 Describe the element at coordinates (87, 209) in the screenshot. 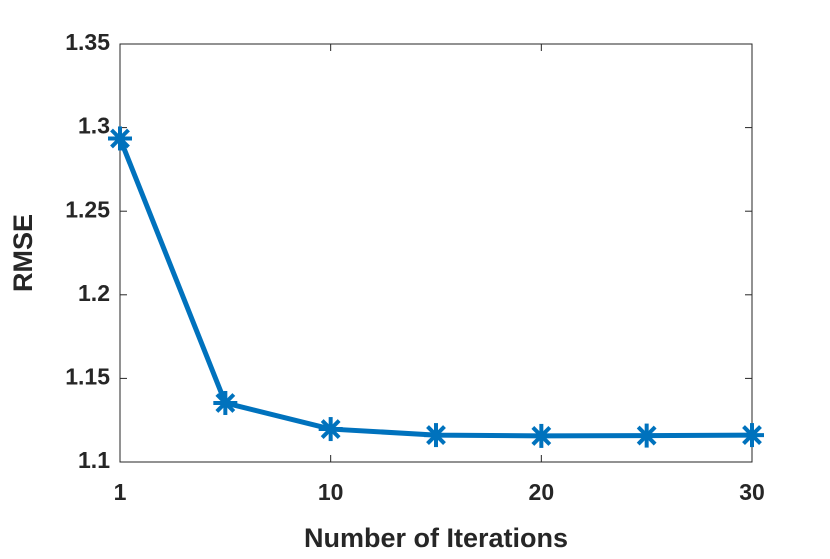

I see `y-tick-label: 1.25` at that location.